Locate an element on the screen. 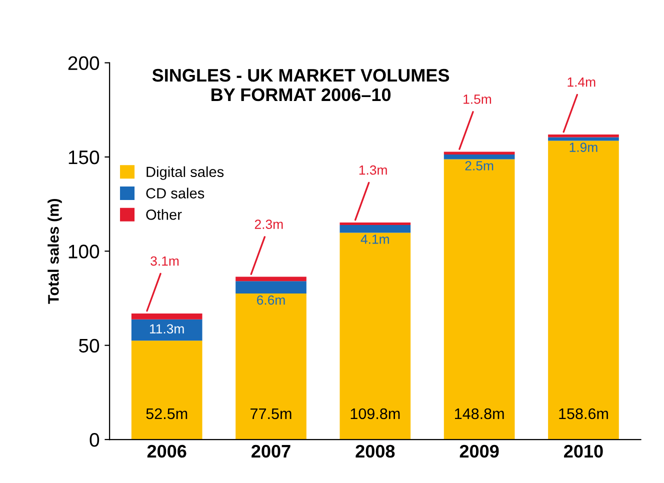 Image resolution: width=664 pixels, height=483 pixels. data-label: 11.3m is located at coordinates (167, 329).